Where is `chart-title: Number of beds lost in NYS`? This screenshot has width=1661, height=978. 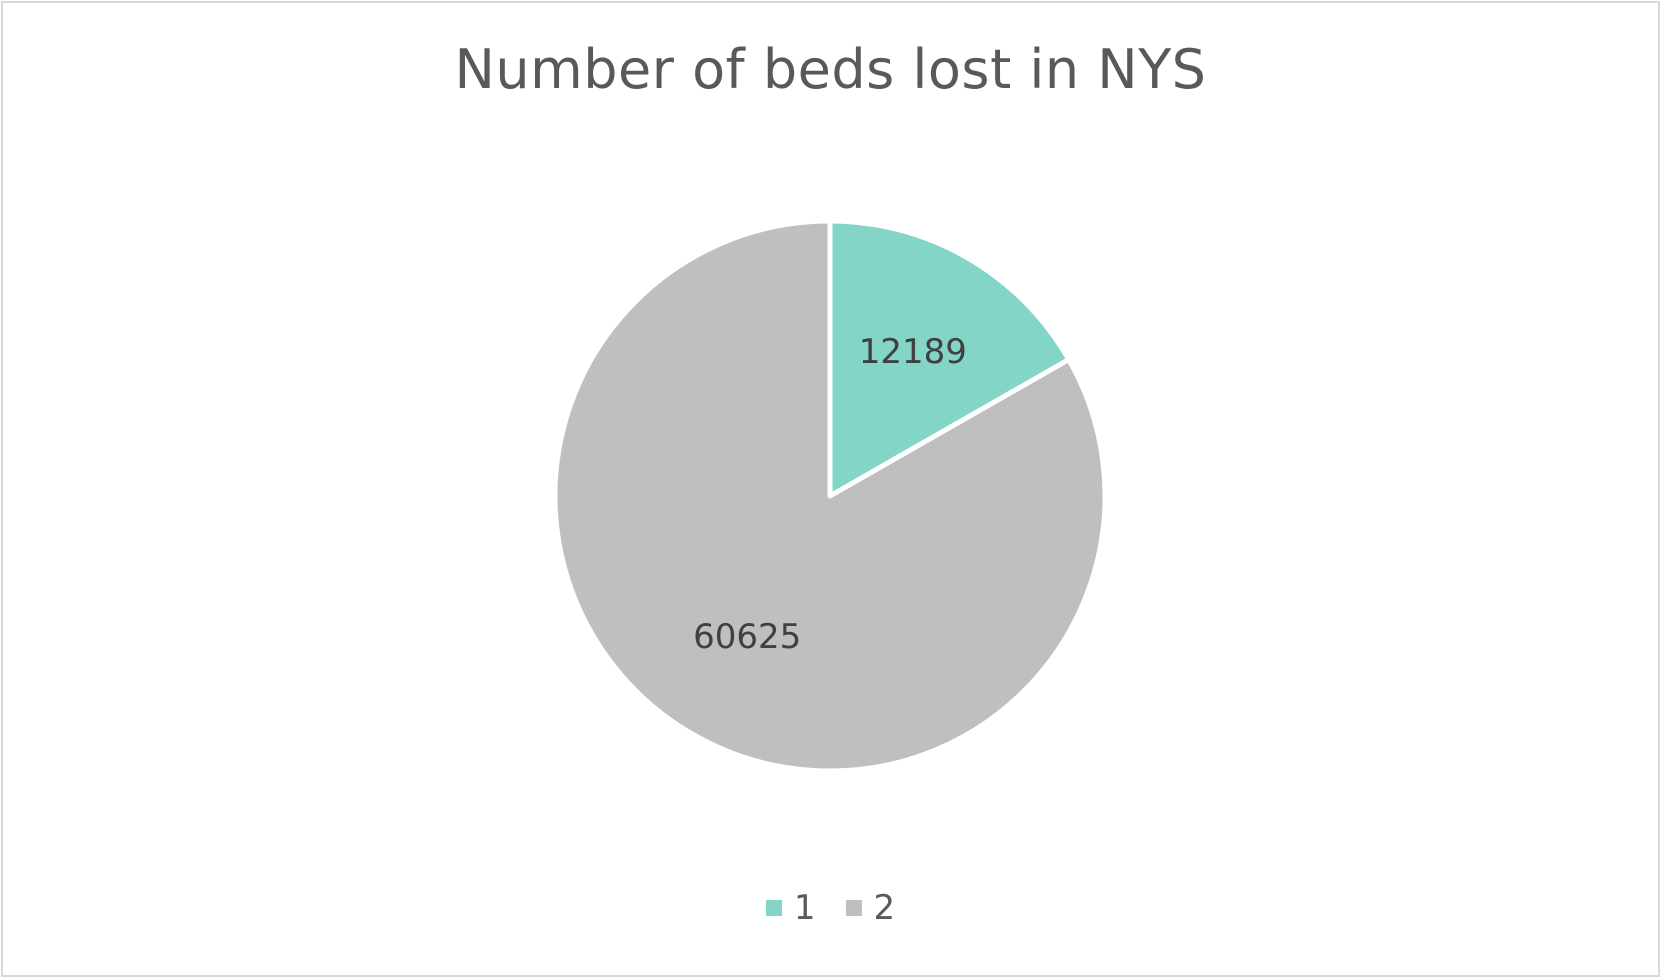 chart-title: Number of beds lost in NYS is located at coordinates (830, 69).